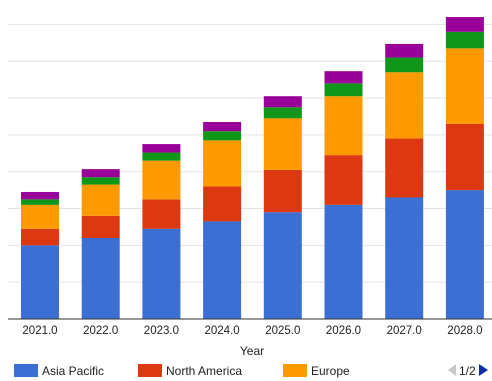  What do you see at coordinates (39, 331) in the screenshot?
I see `x-tick-label: 2021.0` at bounding box center [39, 331].